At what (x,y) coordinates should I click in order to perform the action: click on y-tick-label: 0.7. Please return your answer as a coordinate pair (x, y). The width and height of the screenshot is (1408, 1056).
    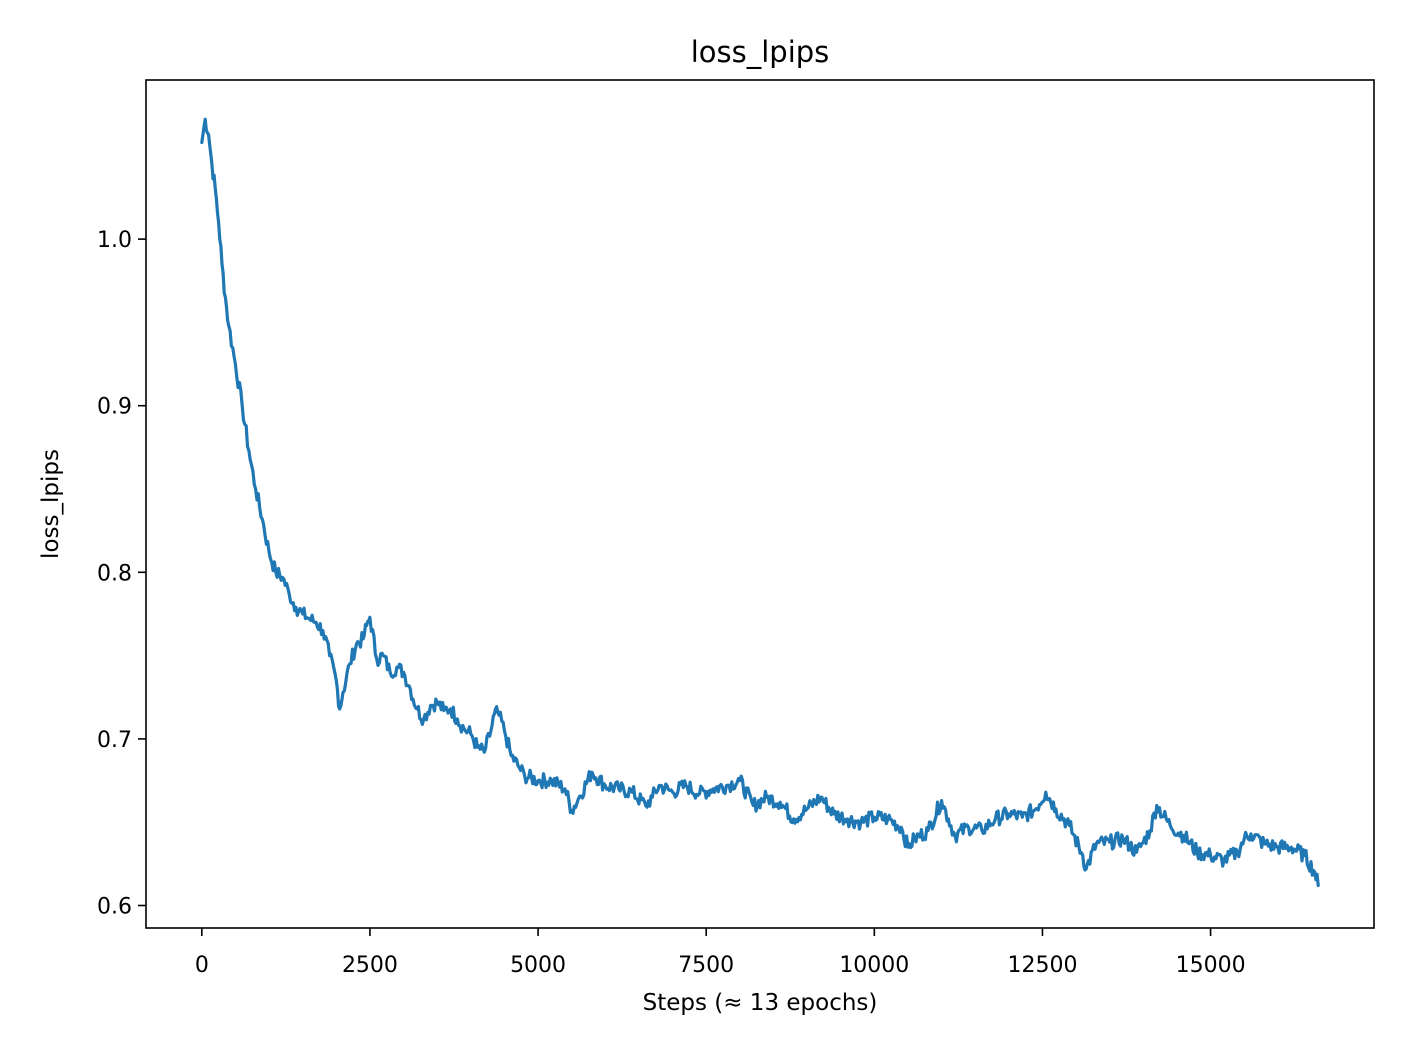
    Looking at the image, I should click on (114, 740).